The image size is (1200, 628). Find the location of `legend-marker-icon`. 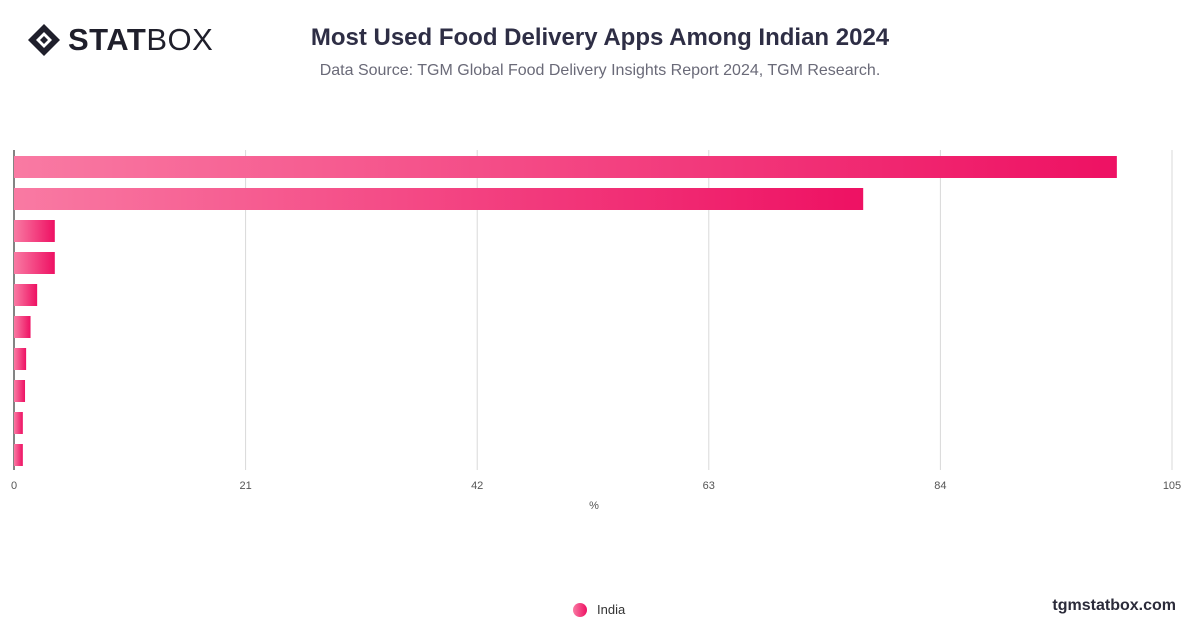

legend-marker-icon is located at coordinates (580, 609).